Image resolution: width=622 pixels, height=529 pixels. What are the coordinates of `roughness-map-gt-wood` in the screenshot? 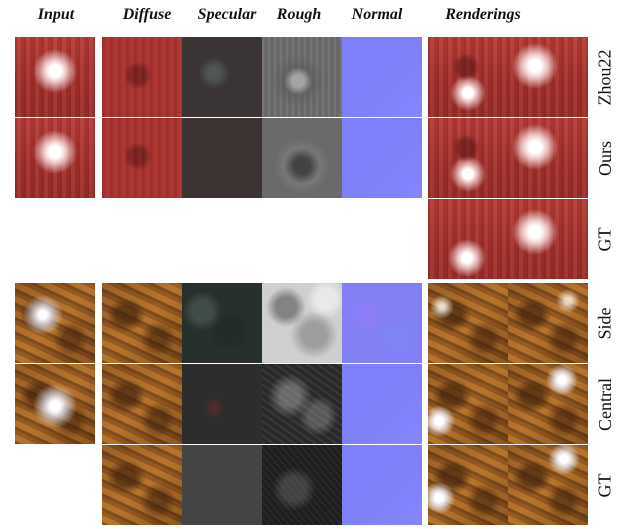 It's located at (302, 485).